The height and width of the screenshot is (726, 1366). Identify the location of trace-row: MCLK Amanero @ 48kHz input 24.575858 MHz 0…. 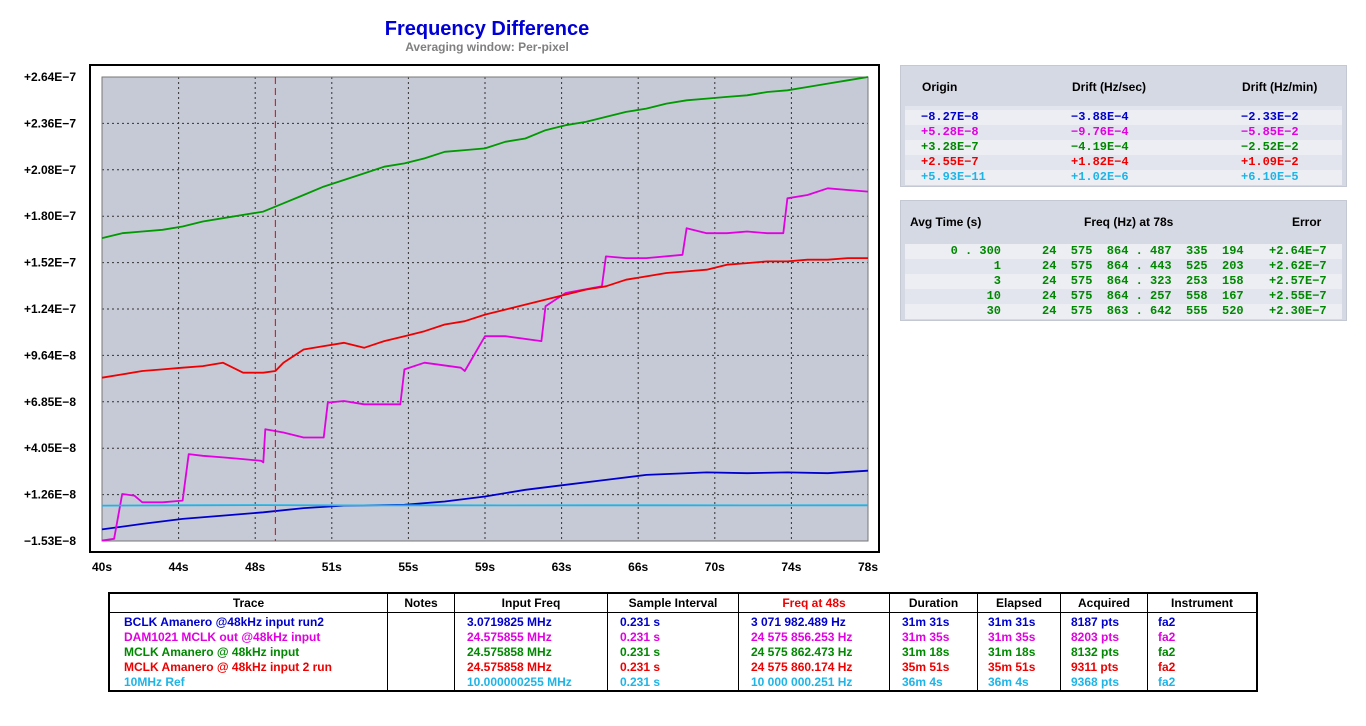
(683, 652).